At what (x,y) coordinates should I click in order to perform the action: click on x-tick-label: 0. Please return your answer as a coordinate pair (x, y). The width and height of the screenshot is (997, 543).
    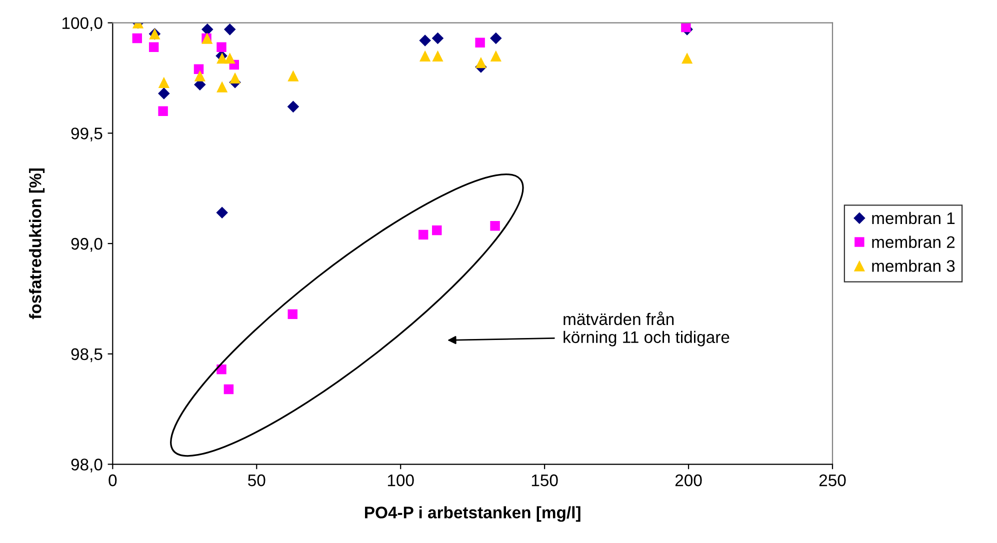
    Looking at the image, I should click on (112, 480).